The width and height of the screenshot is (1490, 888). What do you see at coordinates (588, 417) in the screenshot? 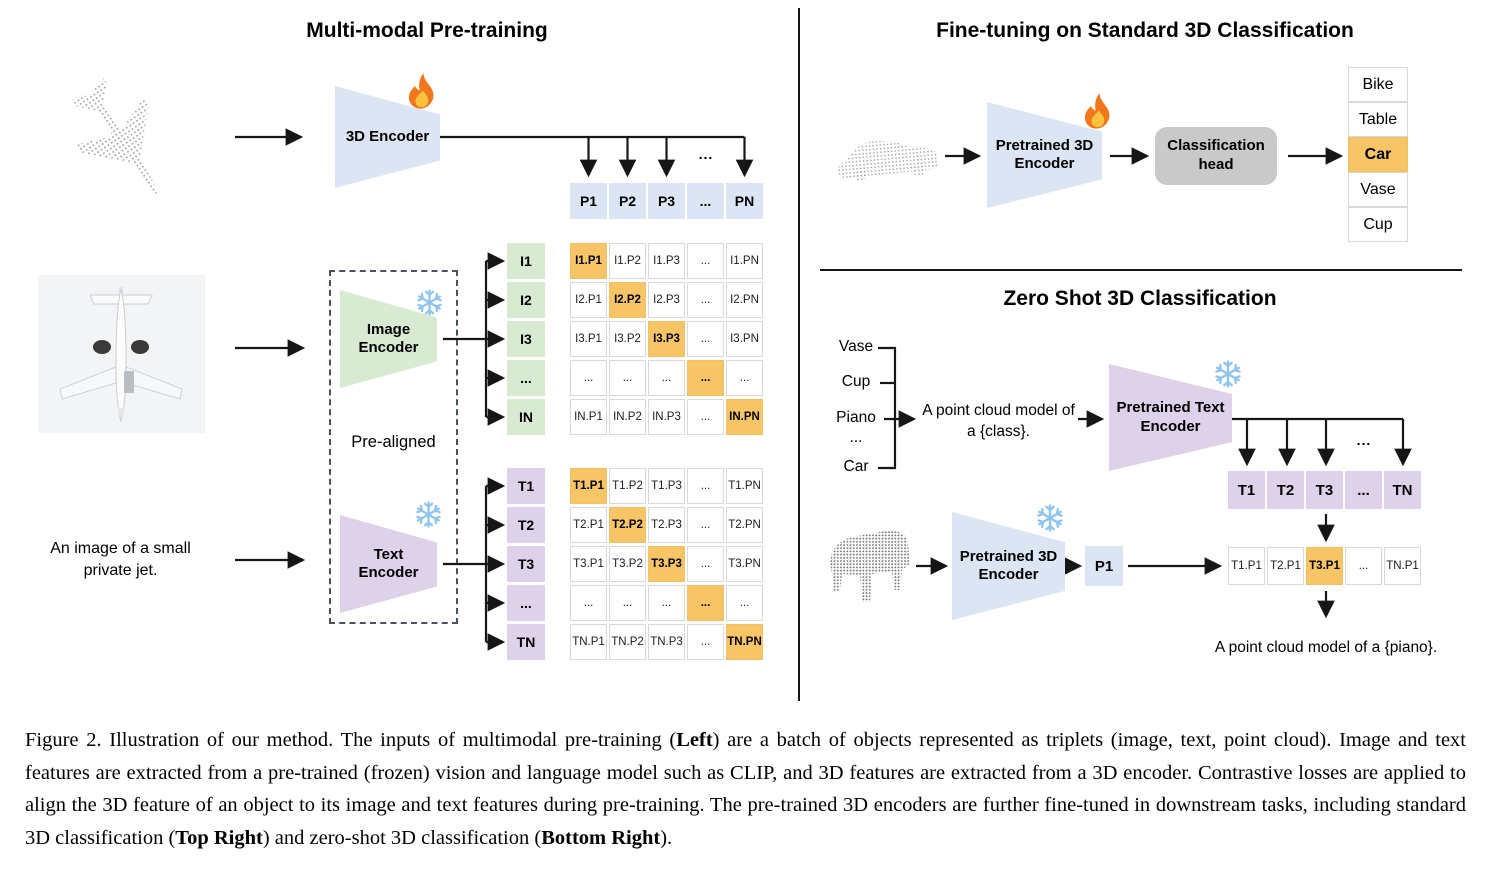
I see `image-similarity-cell: IN.P1` at bounding box center [588, 417].